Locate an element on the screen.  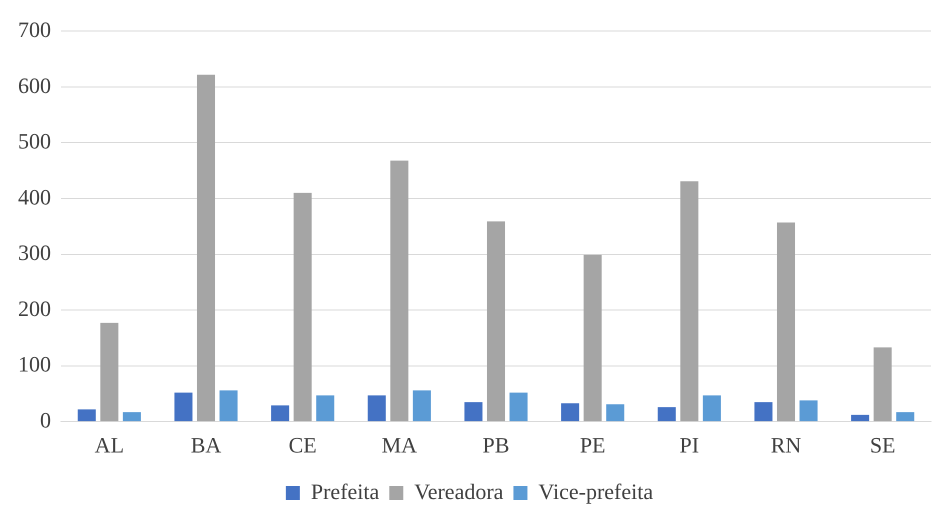
y-tick-label: 700 is located at coordinates (34, 29).